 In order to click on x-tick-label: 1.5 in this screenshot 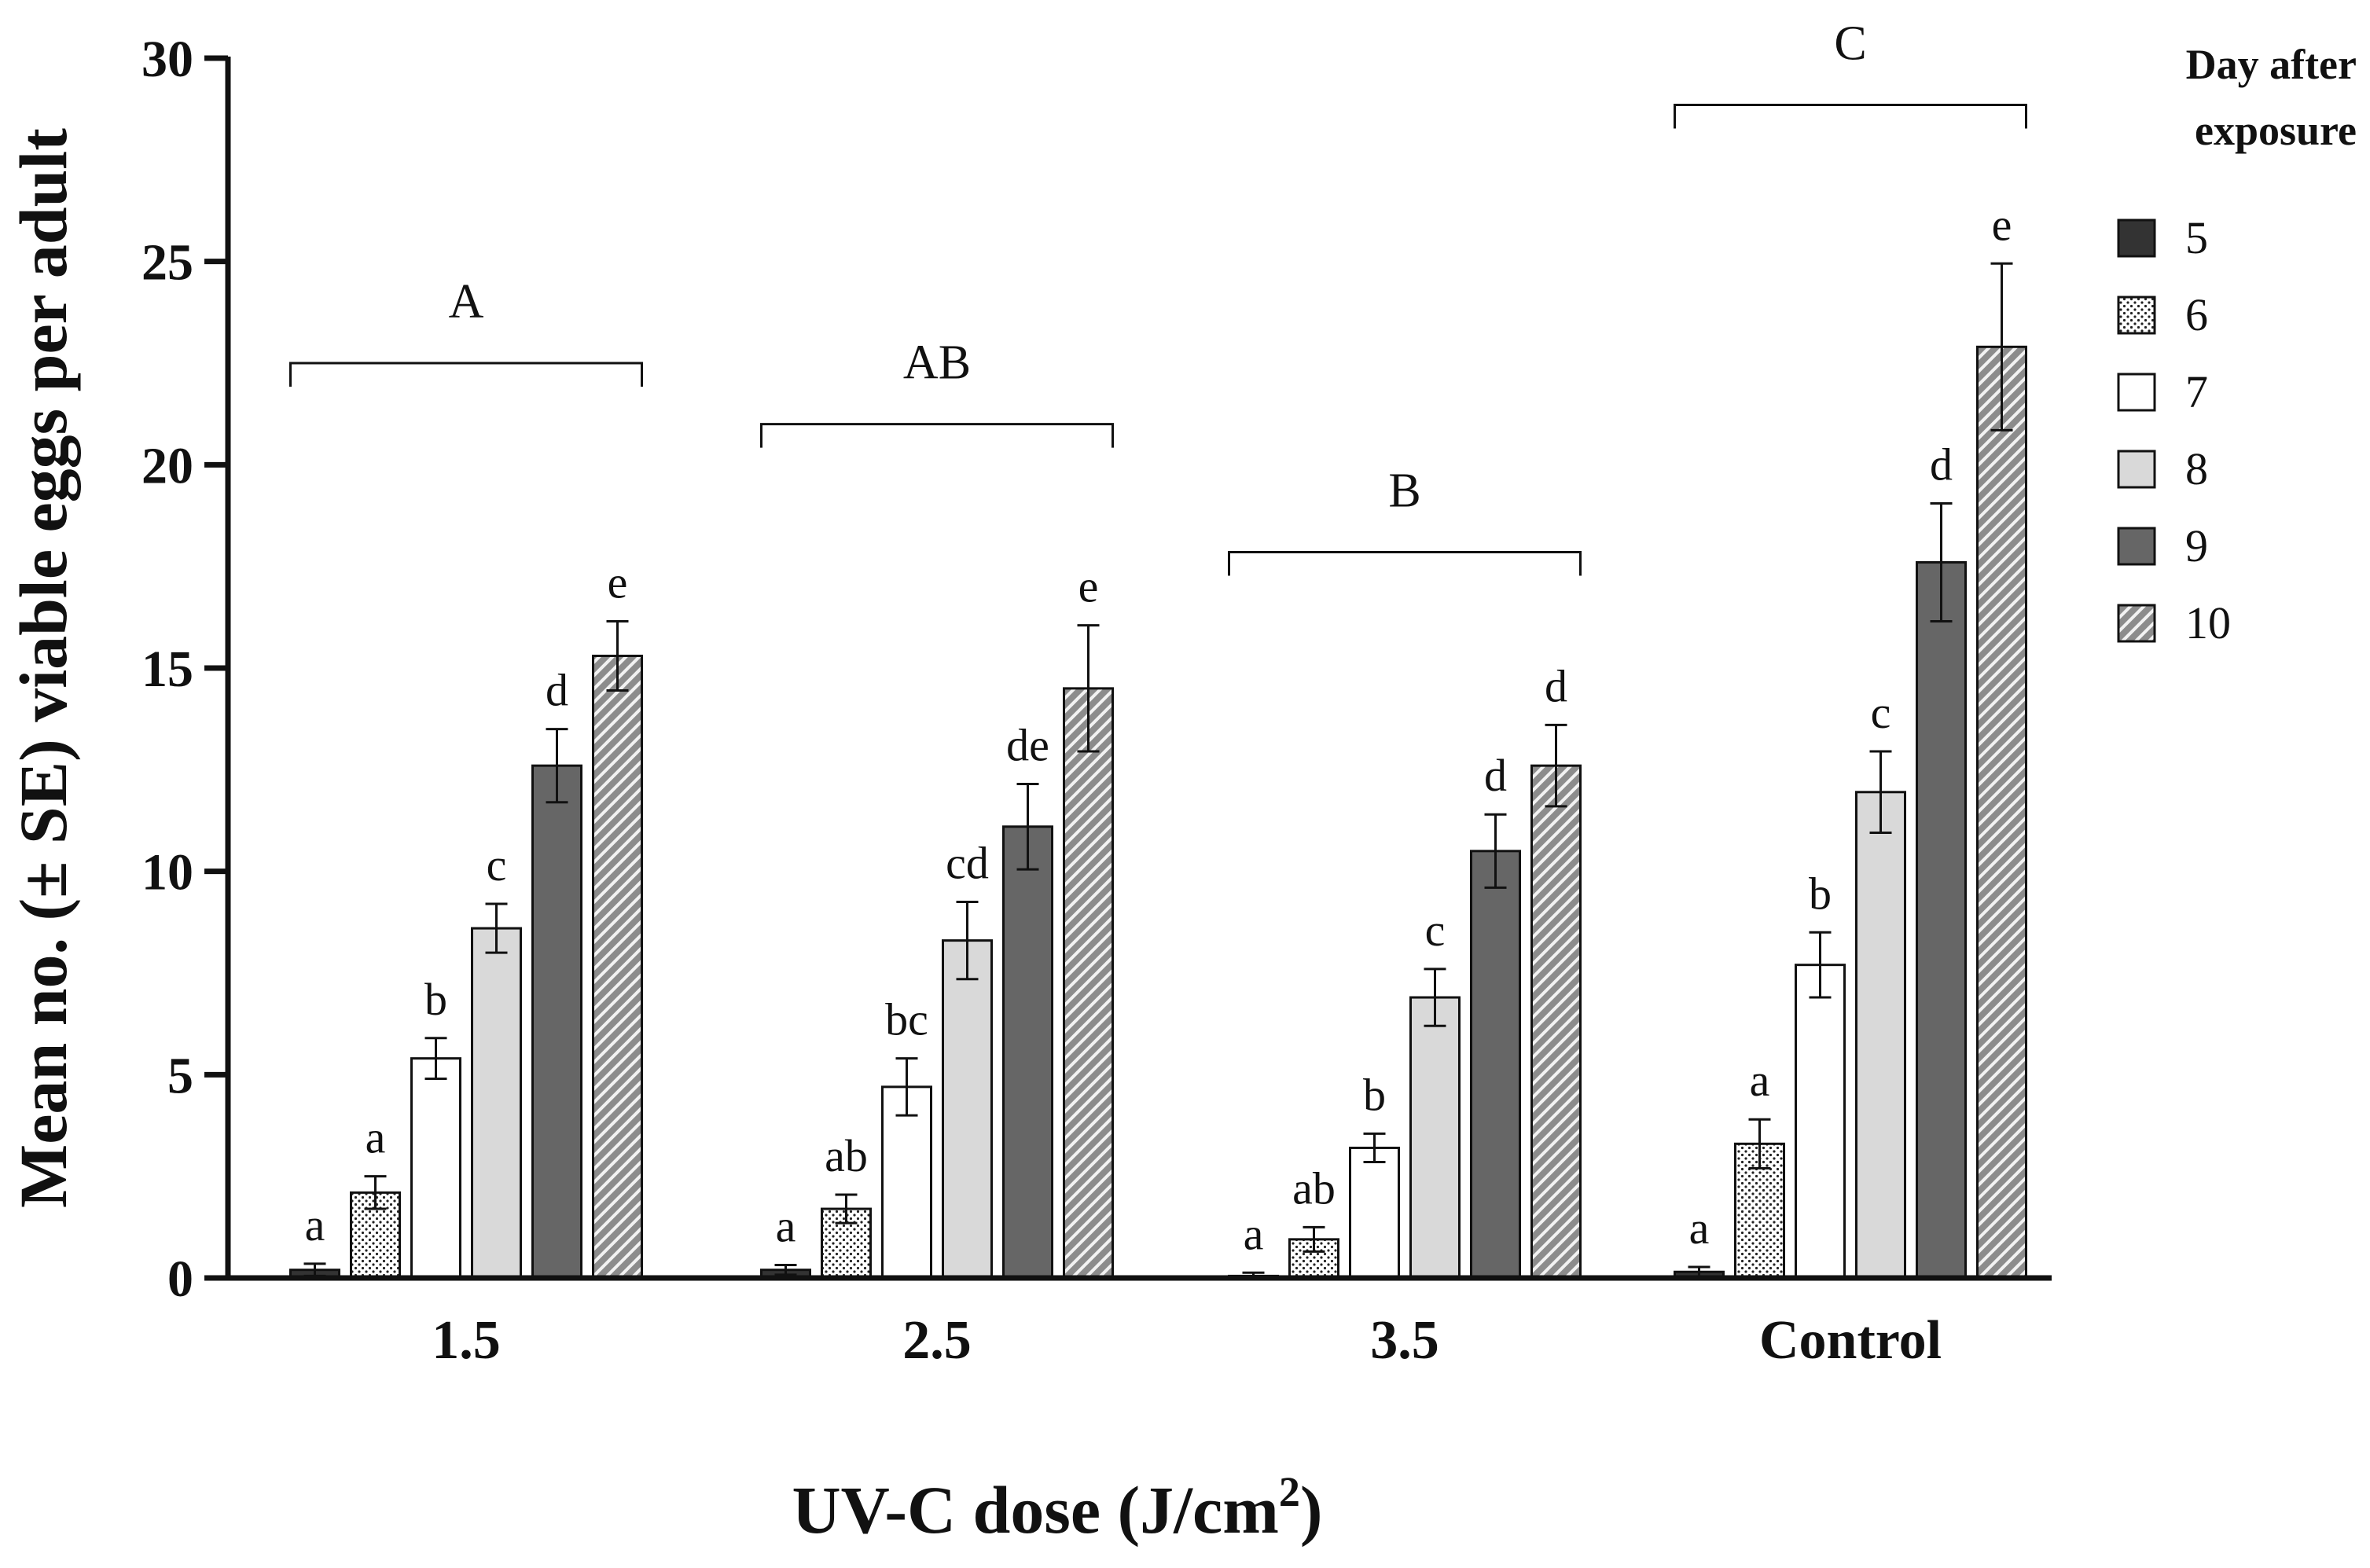, I will do `click(466, 1340)`.